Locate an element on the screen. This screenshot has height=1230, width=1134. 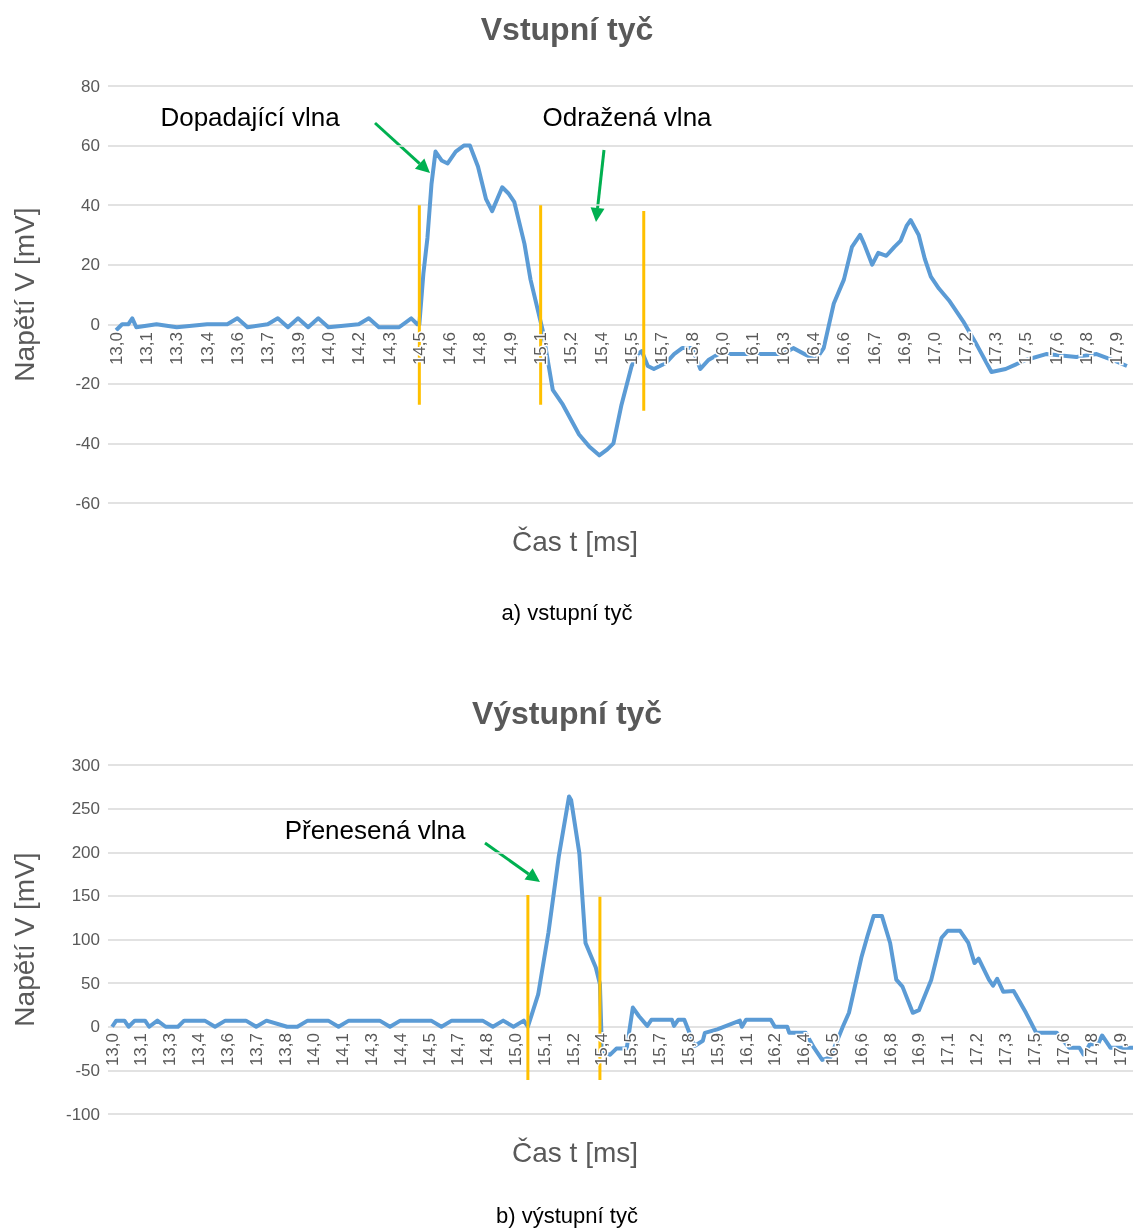
y-tick-label: 250 is located at coordinates (85, 809).